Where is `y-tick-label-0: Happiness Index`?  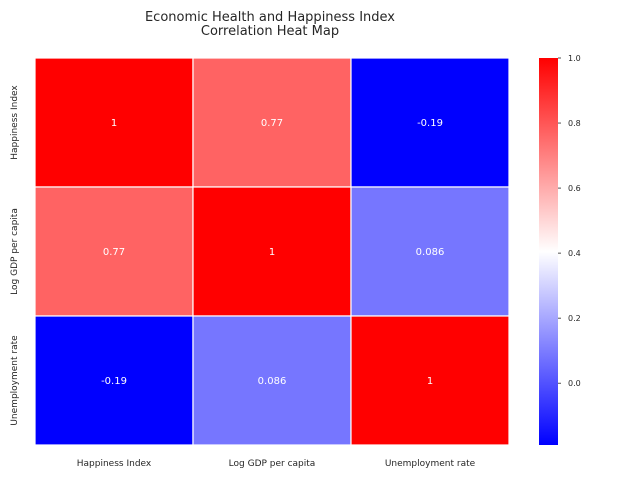 y-tick-label-0: Happiness Index is located at coordinates (15, 122).